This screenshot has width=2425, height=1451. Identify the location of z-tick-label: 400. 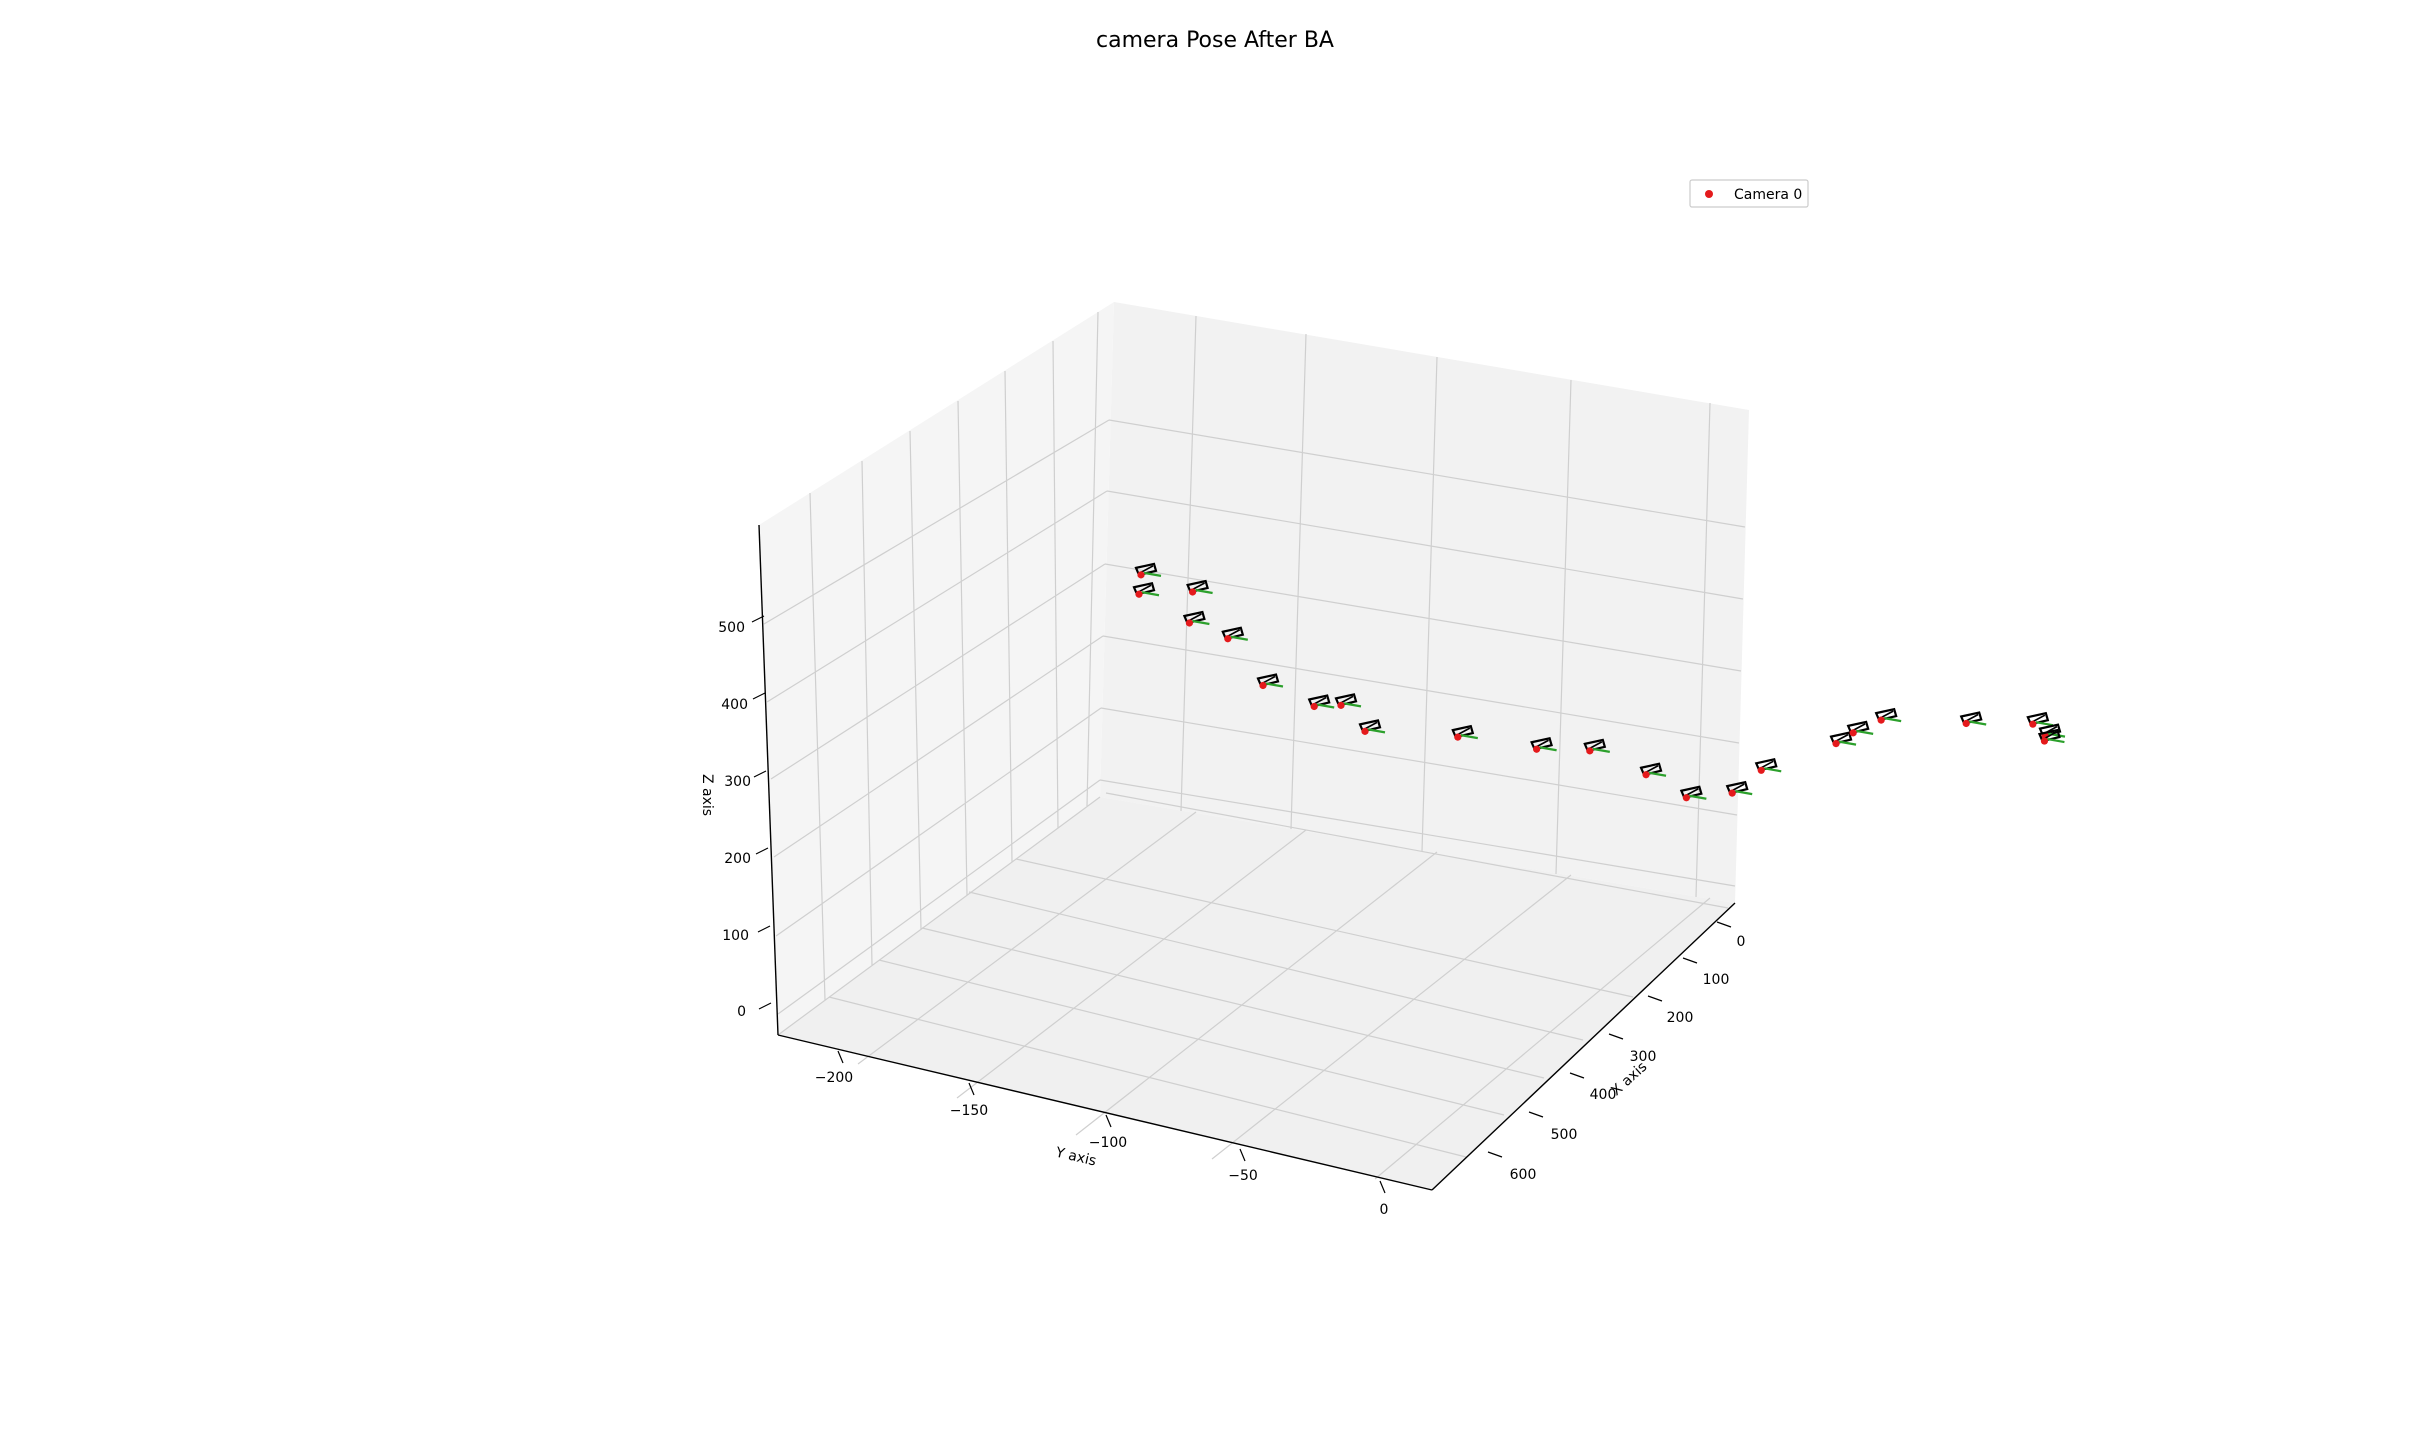
(734, 705).